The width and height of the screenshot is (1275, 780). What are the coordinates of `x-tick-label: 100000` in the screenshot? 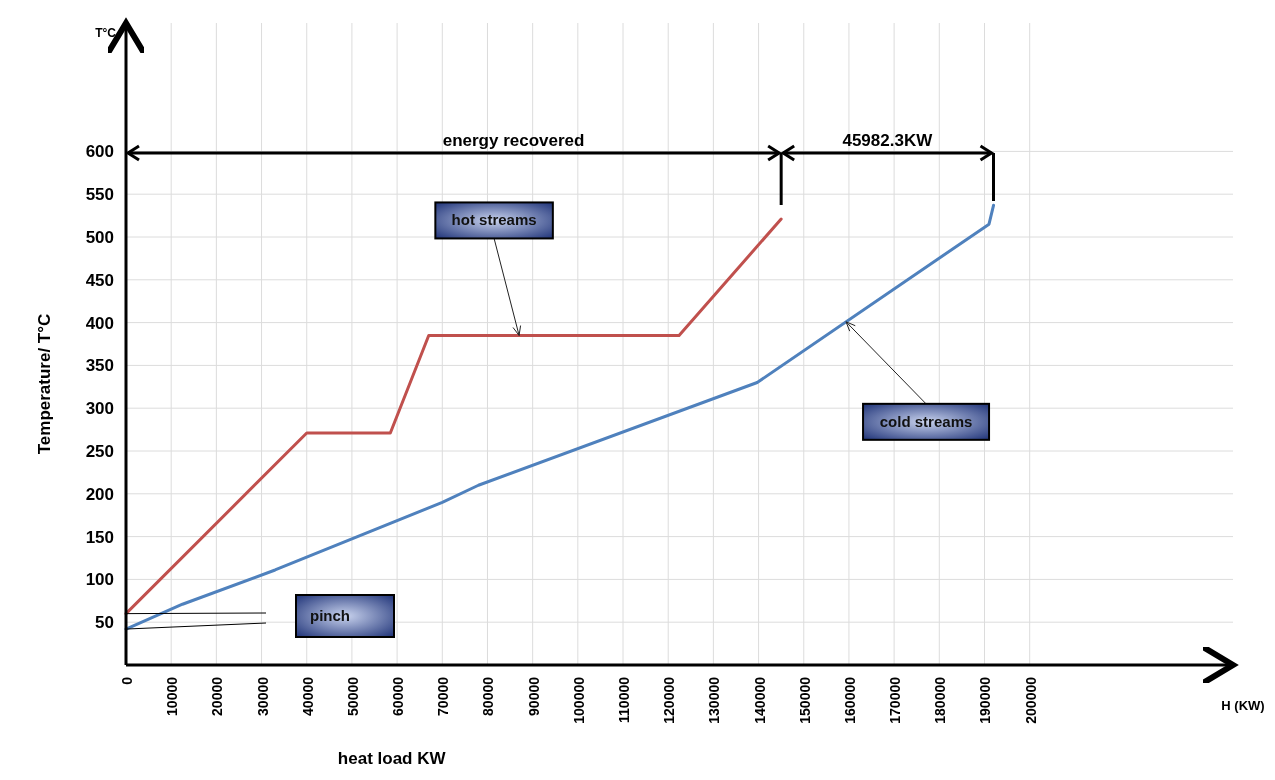 It's located at (578, 700).